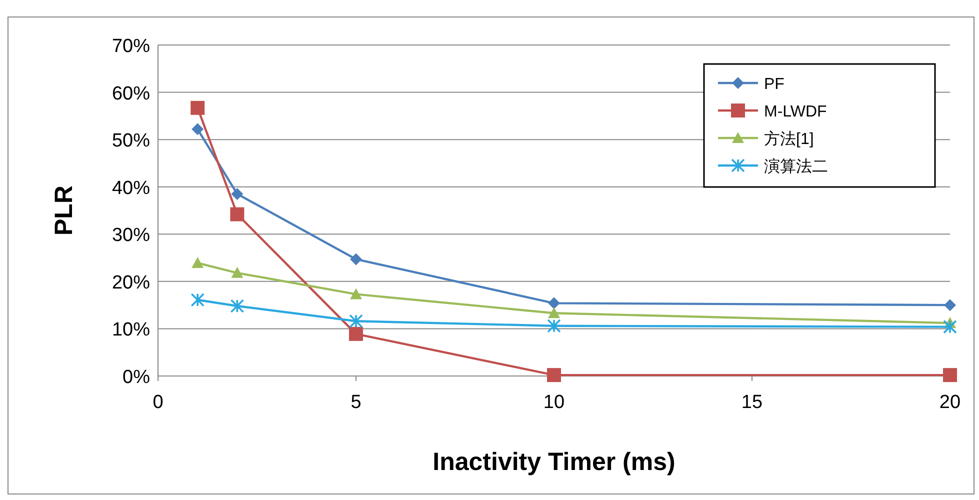 The height and width of the screenshot is (500, 979). I want to click on x-axis-title: Inactivity Timer (ms), so click(554, 462).